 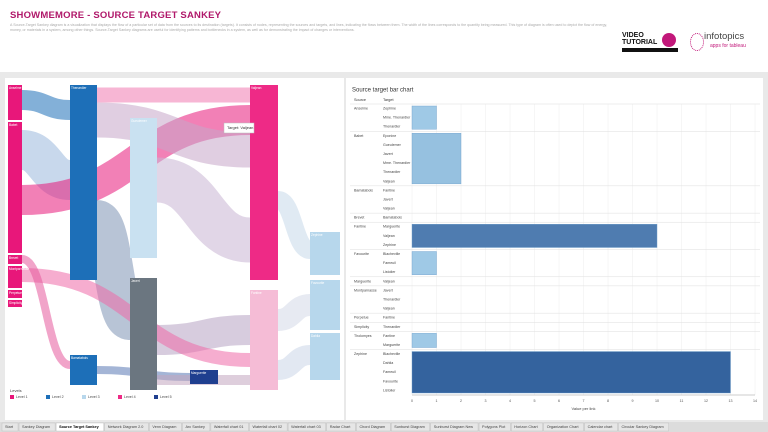 I want to click on tab-label: Organization Chart, so click(x=563, y=427).